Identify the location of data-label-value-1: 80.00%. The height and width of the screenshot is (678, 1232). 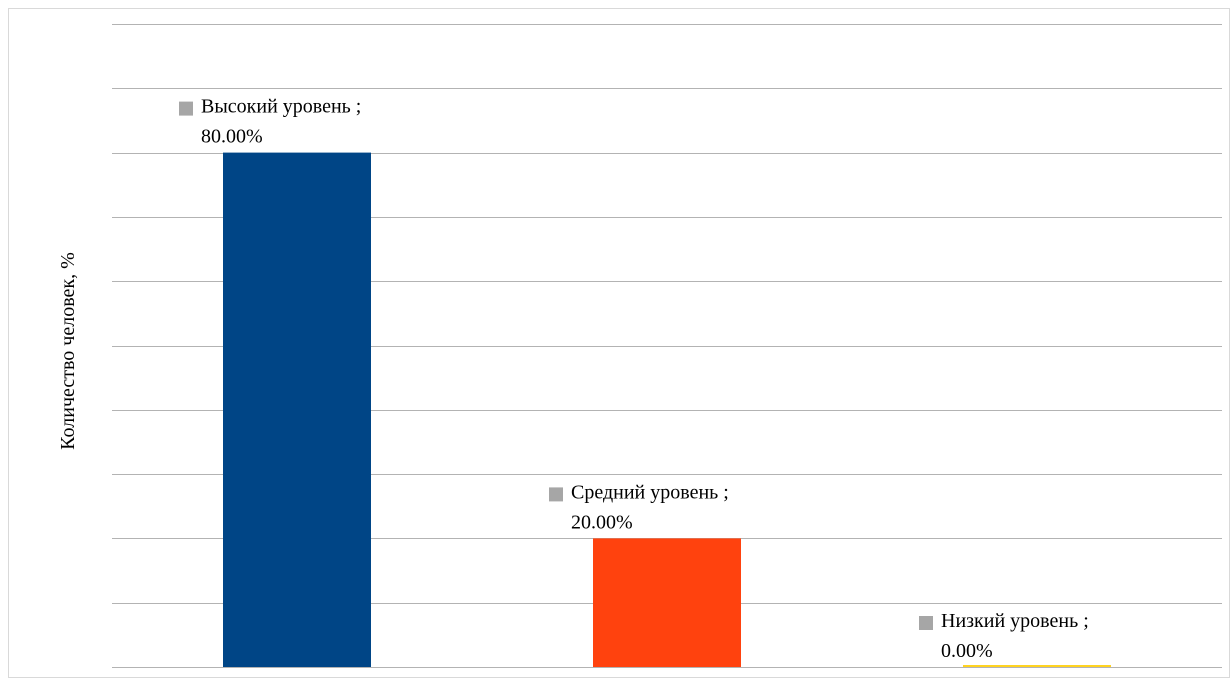
(232, 137).